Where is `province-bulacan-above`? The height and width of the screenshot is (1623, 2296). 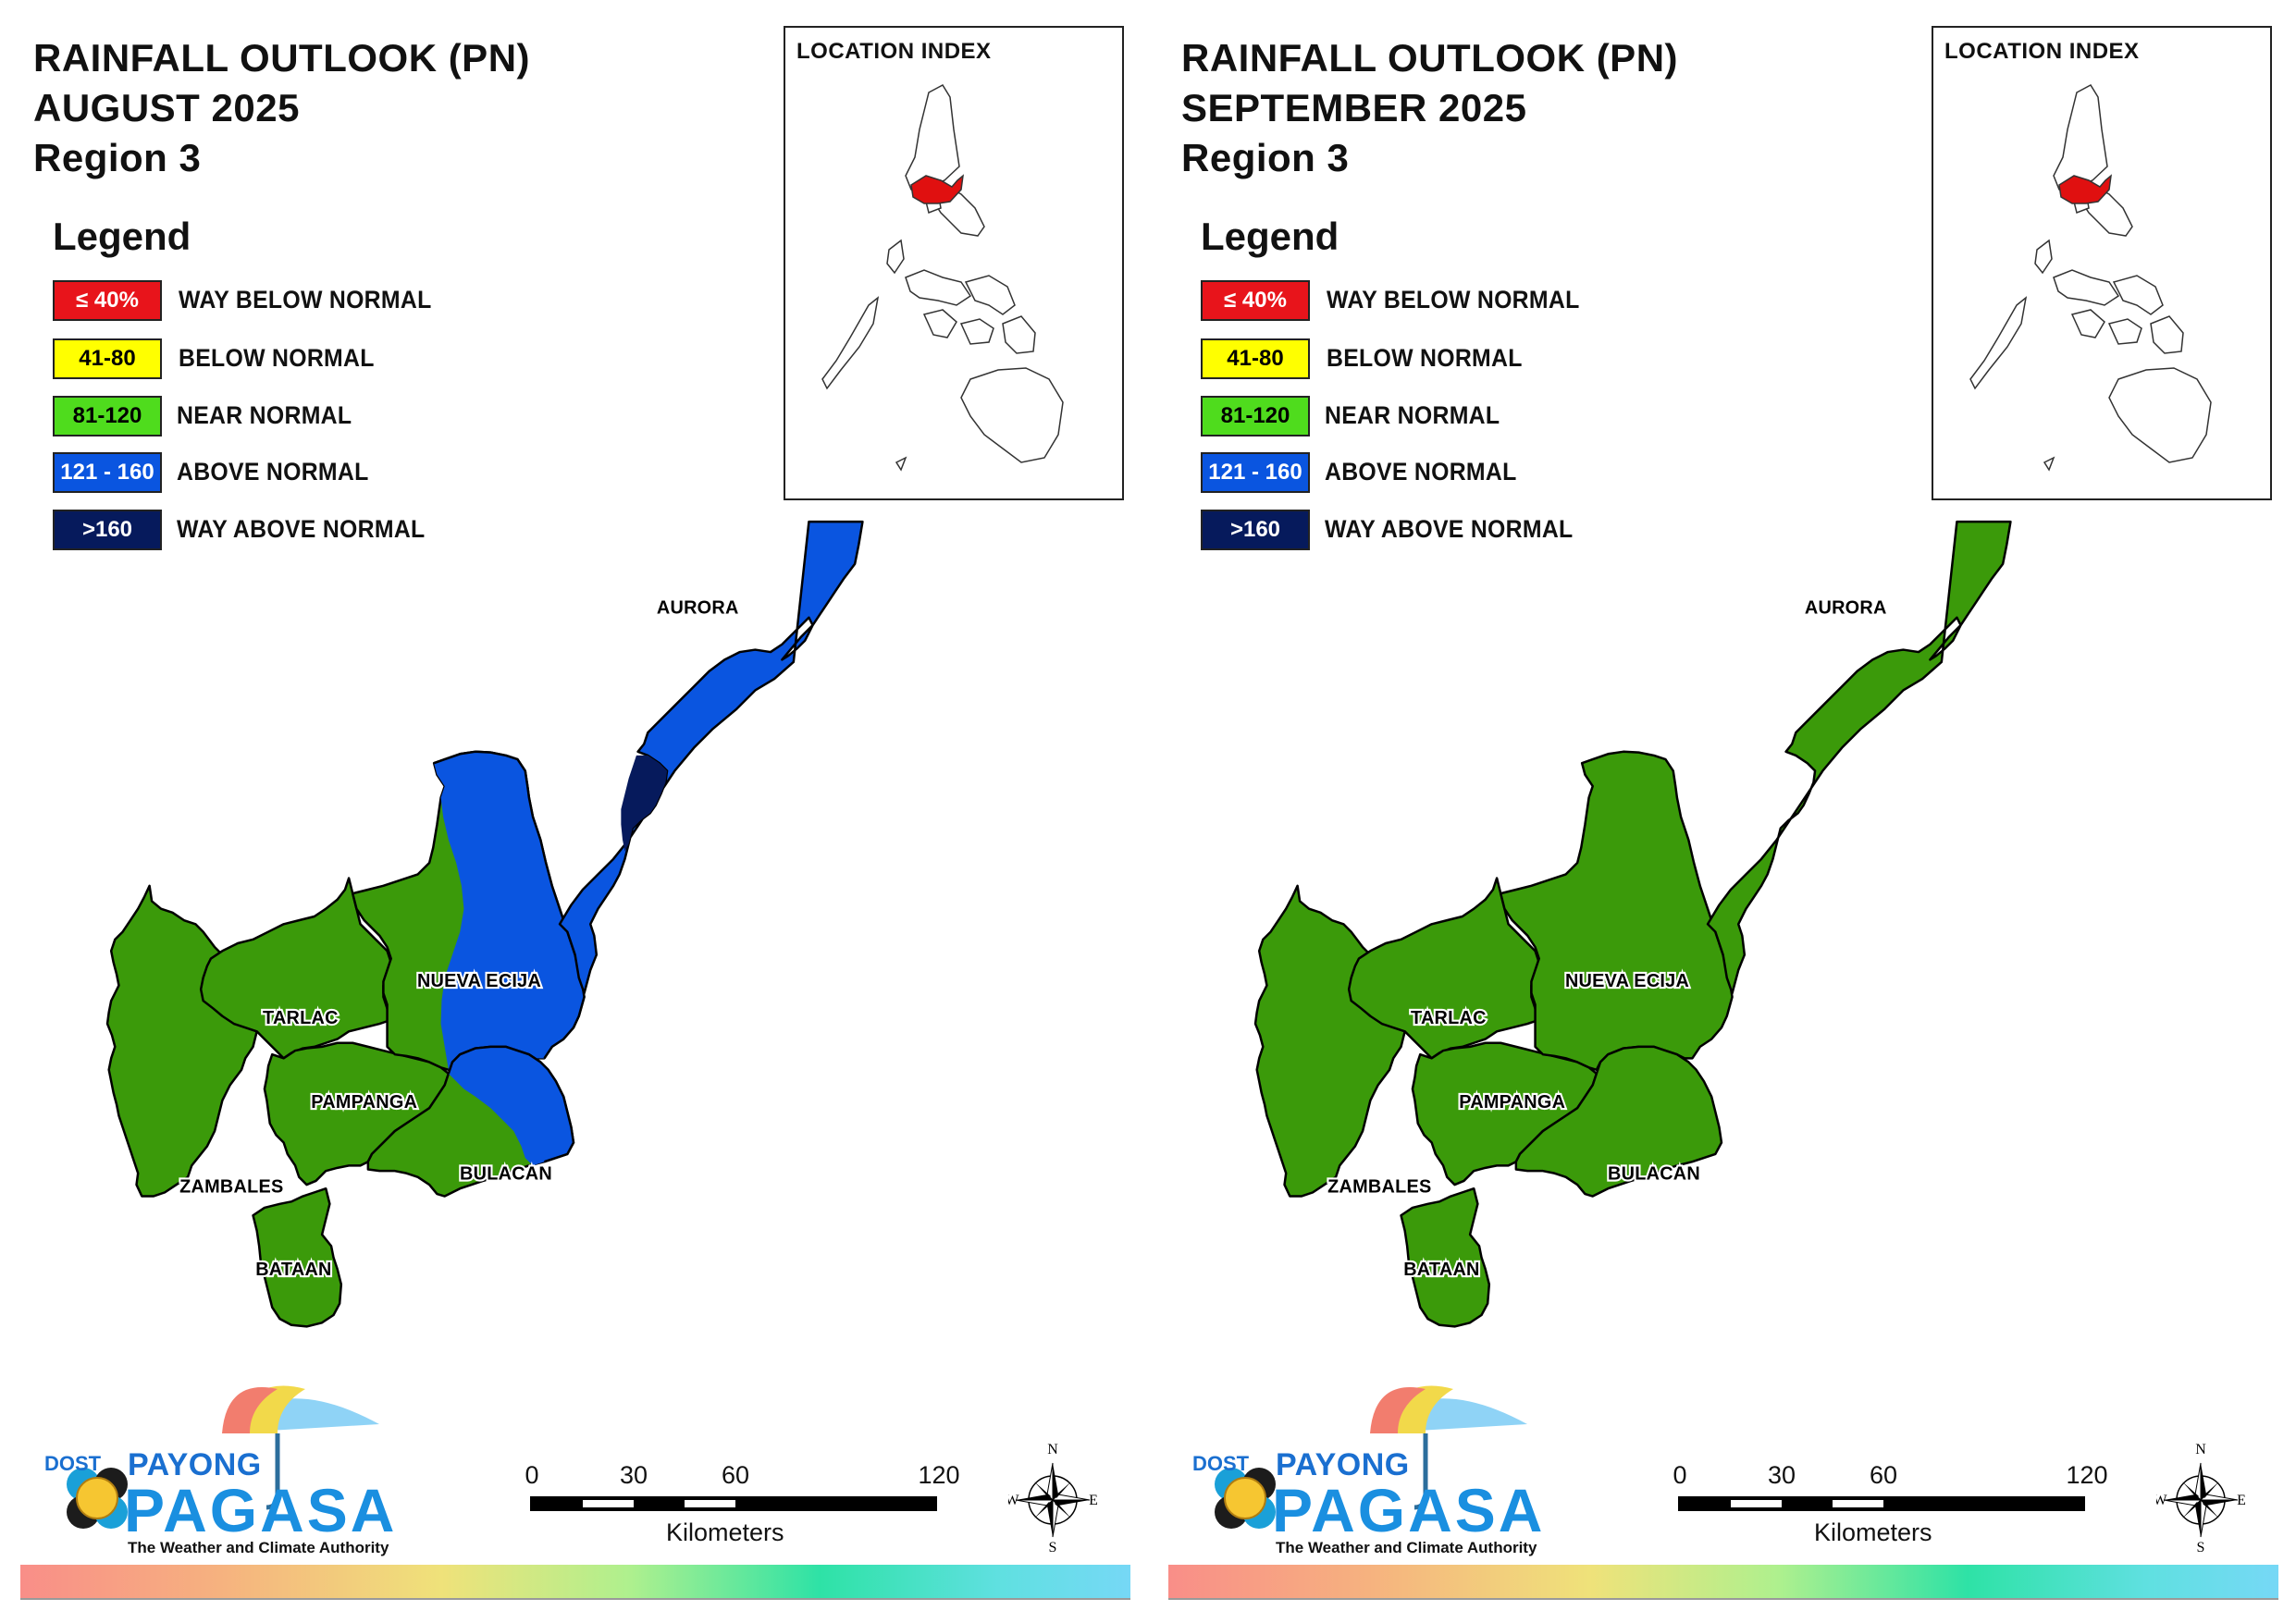 province-bulacan-above is located at coordinates (511, 1106).